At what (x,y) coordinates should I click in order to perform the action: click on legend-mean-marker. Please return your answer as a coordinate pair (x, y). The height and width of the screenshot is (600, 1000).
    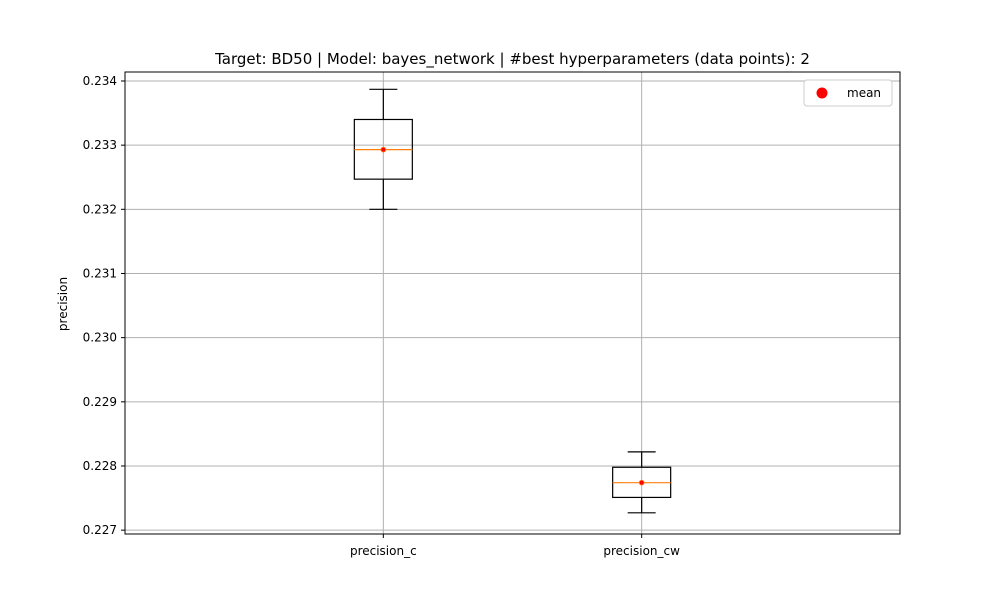
    Looking at the image, I should click on (822, 93).